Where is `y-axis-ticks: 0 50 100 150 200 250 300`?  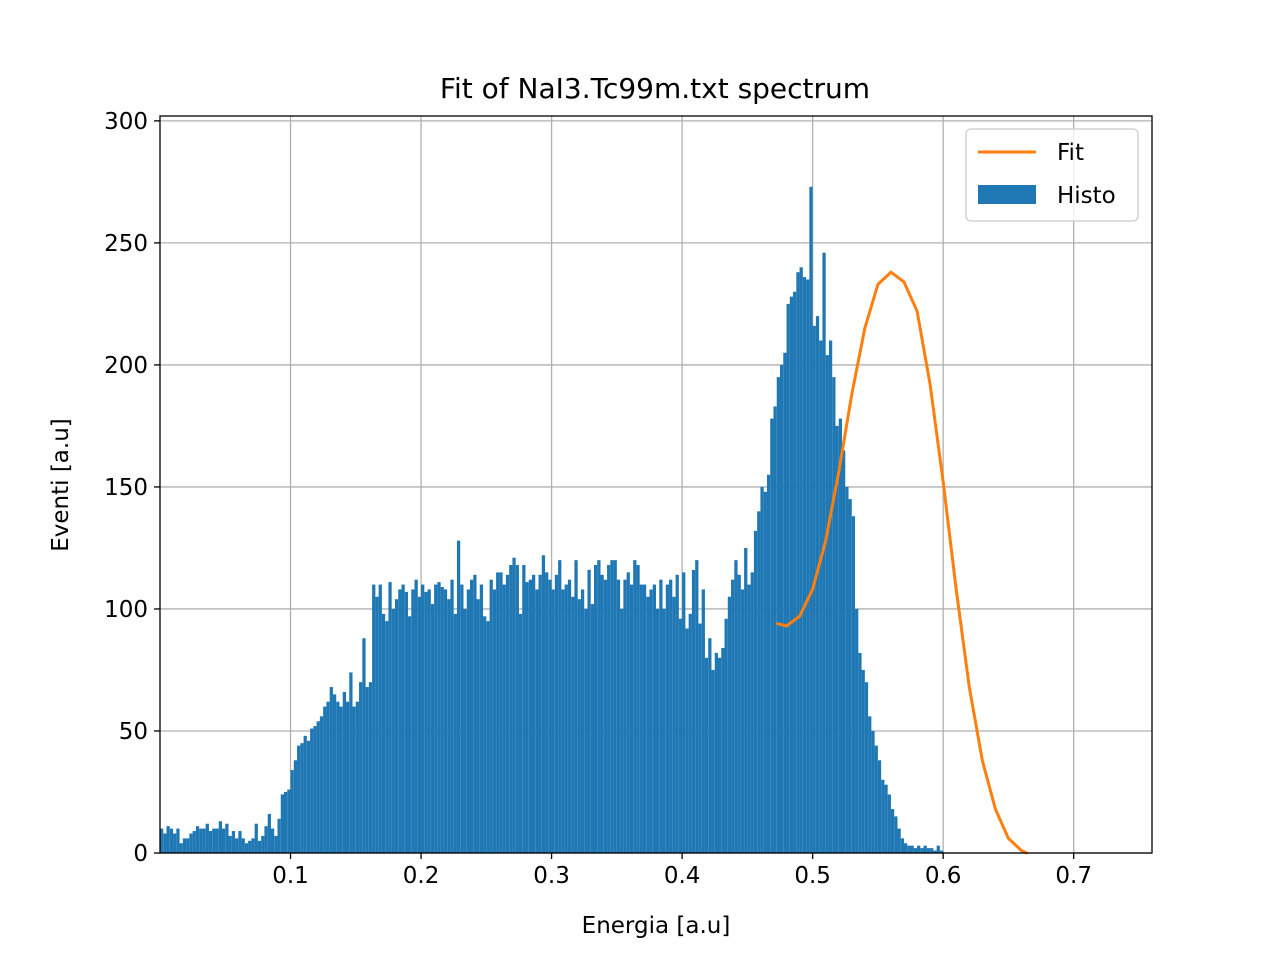 y-axis-ticks: 0 50 100 150 200 250 300 is located at coordinates (132, 488).